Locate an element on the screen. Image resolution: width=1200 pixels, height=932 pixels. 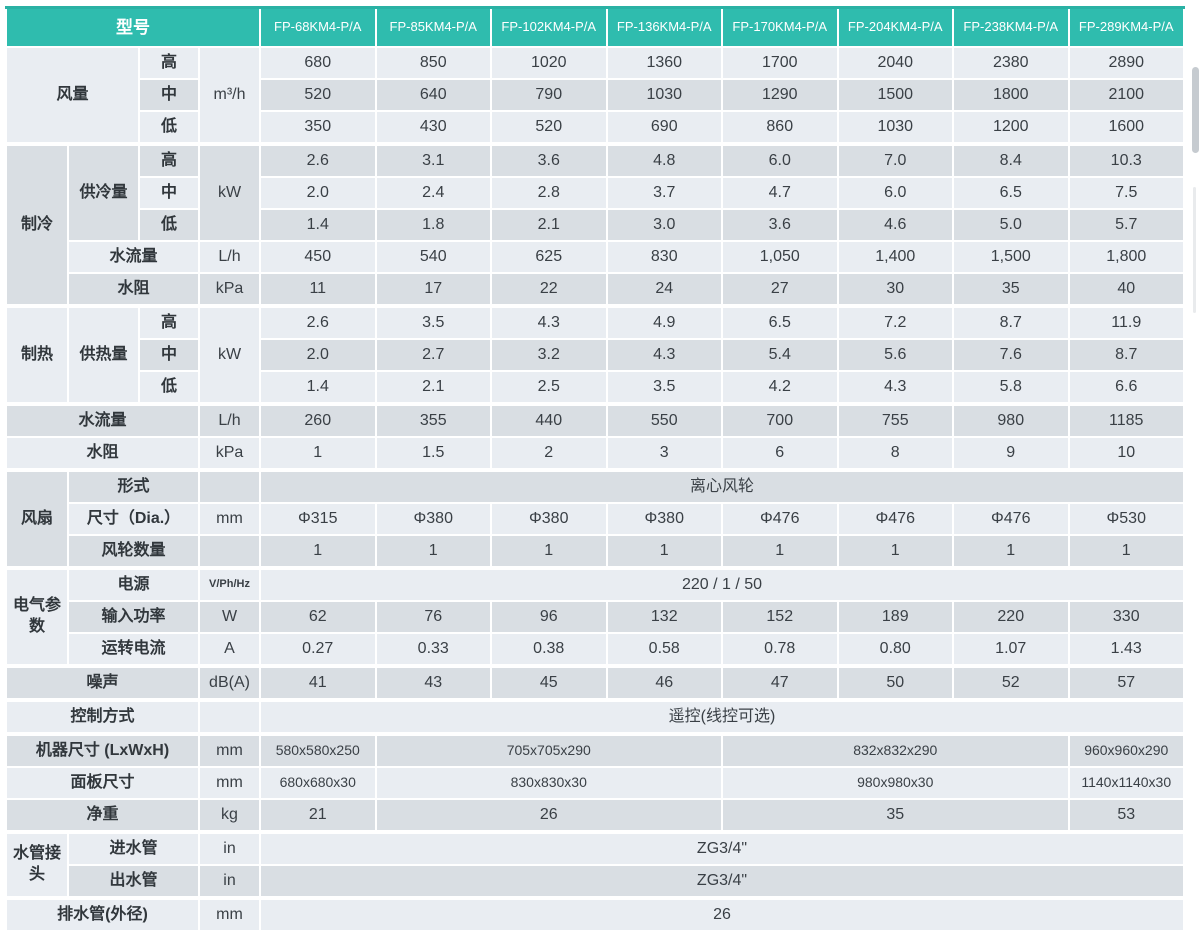
value-cell: 2100 is located at coordinates (1126, 95).